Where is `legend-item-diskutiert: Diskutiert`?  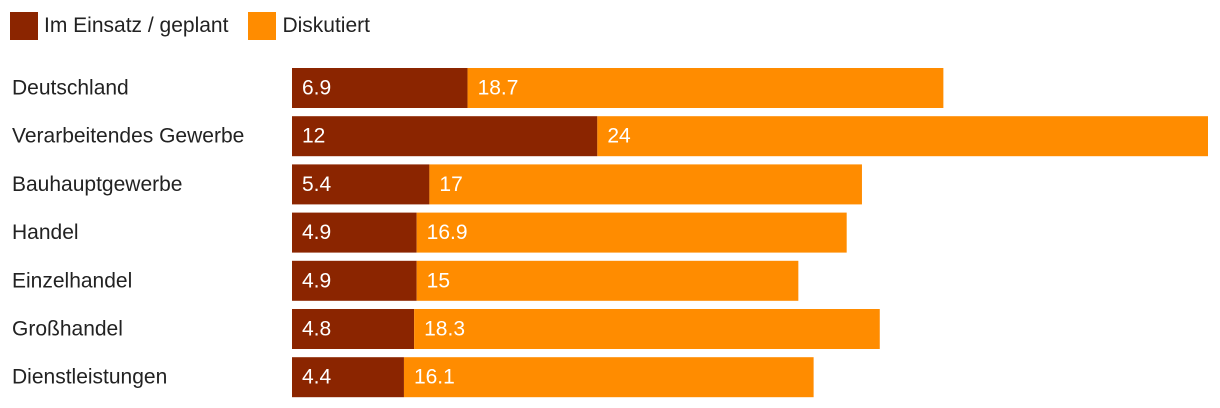
legend-item-diskutiert: Diskutiert is located at coordinates (309, 26).